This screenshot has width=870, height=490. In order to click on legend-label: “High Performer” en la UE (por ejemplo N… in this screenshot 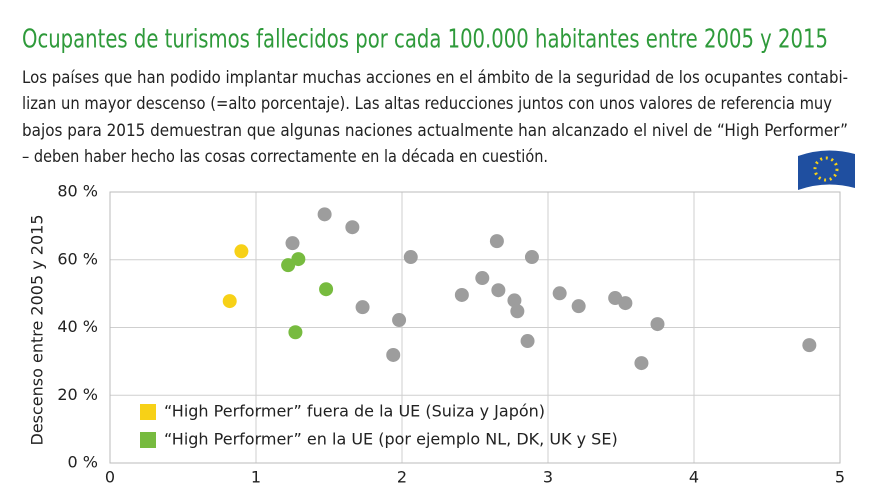, I will do `click(391, 439)`.